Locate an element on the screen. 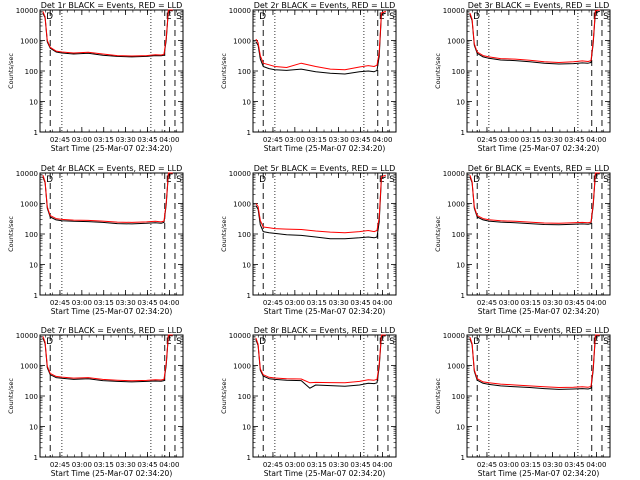  panel-title: Det 9r BLACK = Events, RED = LLD is located at coordinates (539, 330).